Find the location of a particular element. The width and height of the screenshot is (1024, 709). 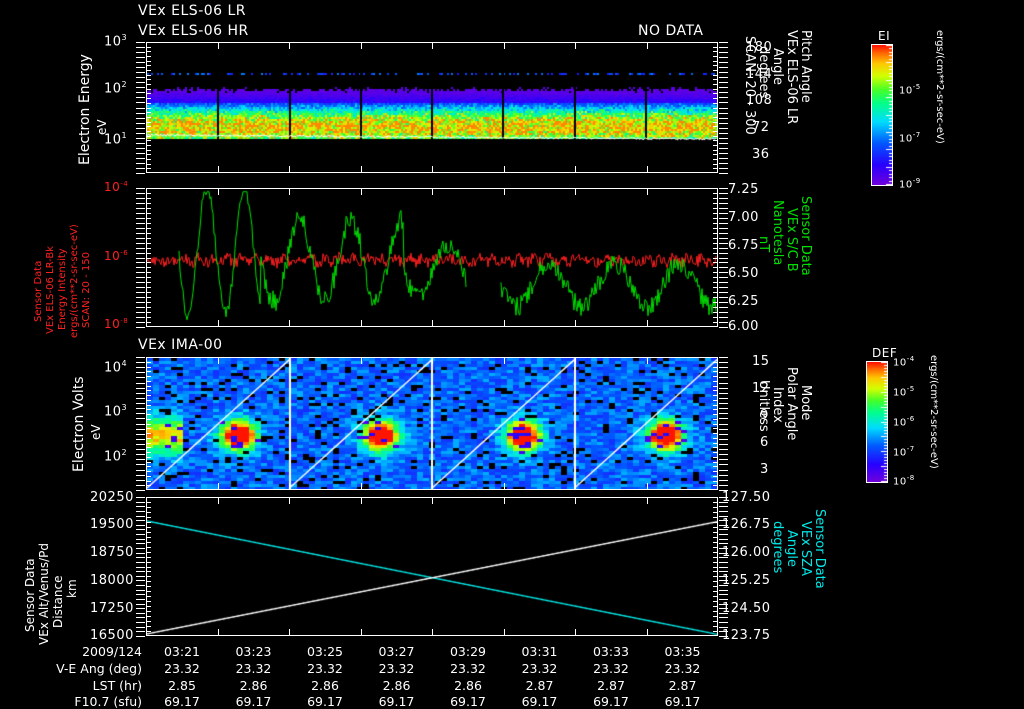

panel1-yaxis-title: Electron Energy is located at coordinates (85, 109).